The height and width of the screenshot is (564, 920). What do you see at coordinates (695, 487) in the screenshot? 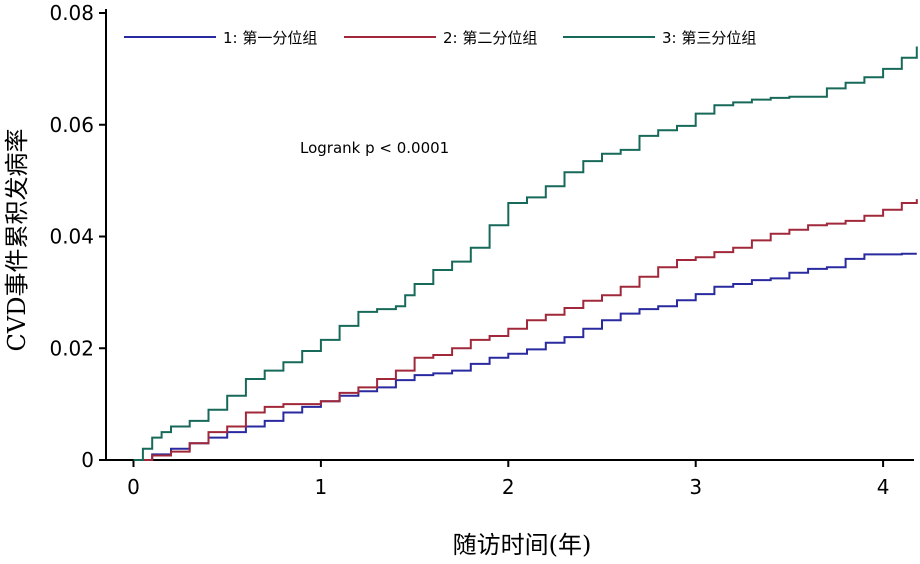
I see `x-tick-label: 3` at bounding box center [695, 487].